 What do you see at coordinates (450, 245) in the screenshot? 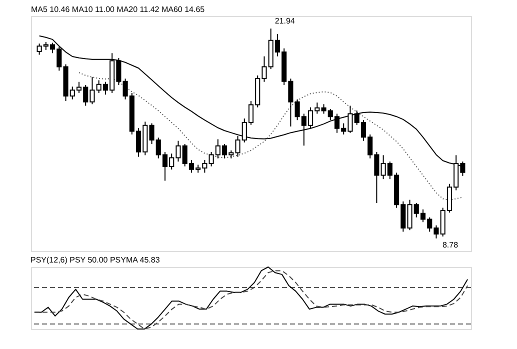
I see `text: 8.78` at bounding box center [450, 245].